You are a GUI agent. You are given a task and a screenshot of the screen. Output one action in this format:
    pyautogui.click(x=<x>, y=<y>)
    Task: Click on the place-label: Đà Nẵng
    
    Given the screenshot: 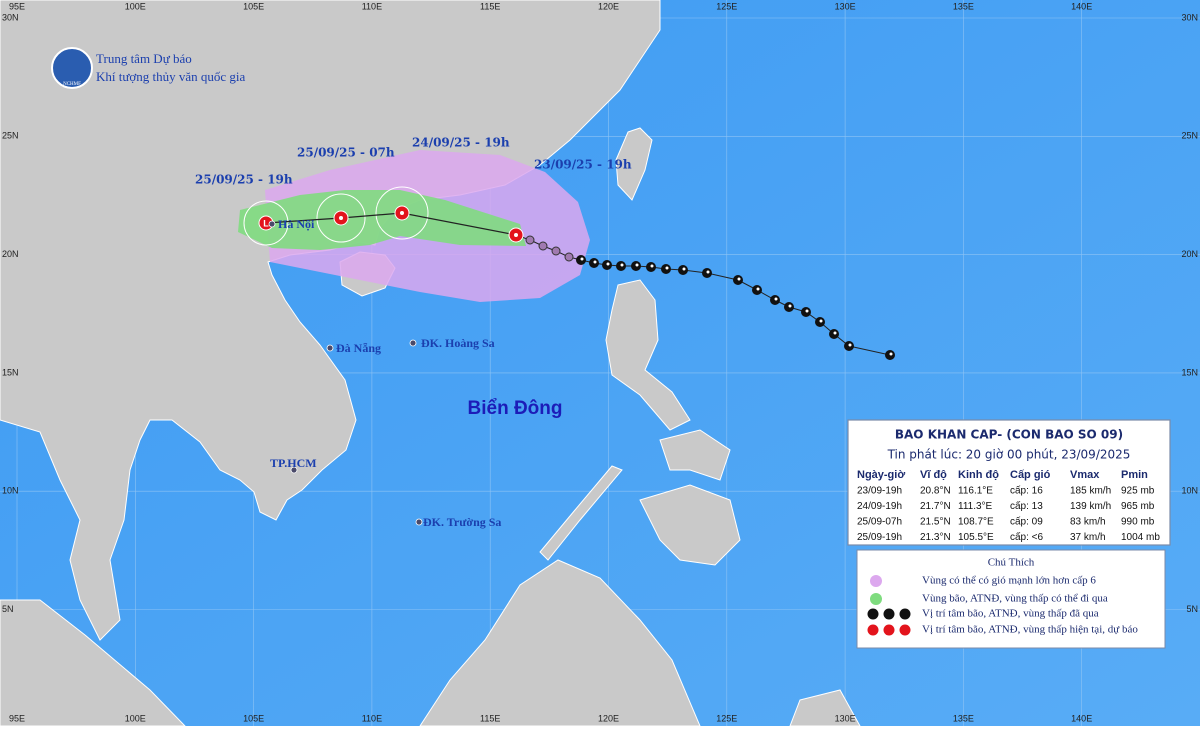 What is the action you would take?
    pyautogui.click(x=358, y=348)
    